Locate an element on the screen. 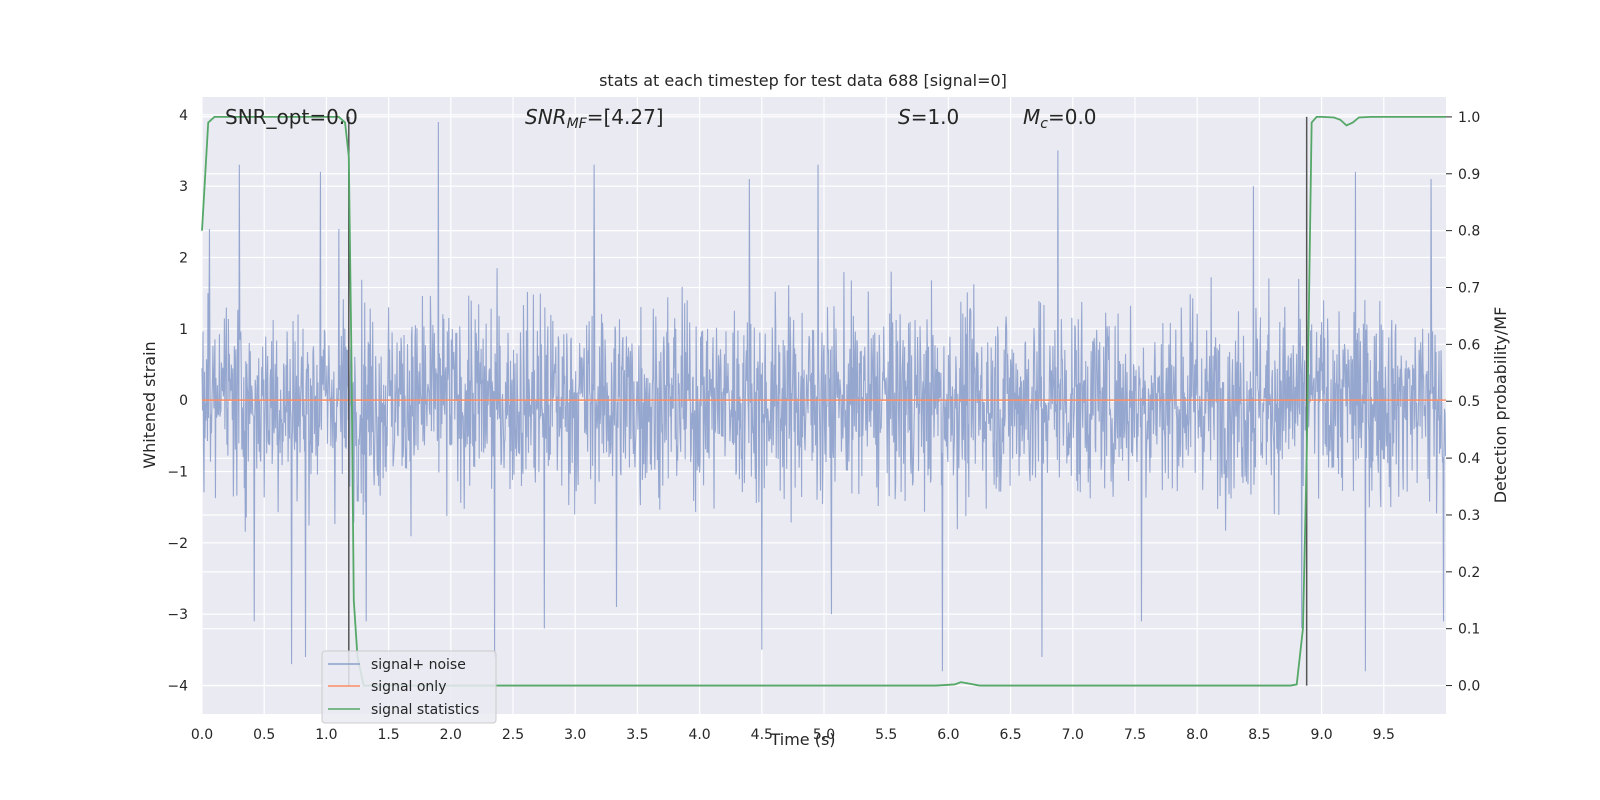 The width and height of the screenshot is (1600, 800). legend-label-signal: signal only is located at coordinates (408, 687).